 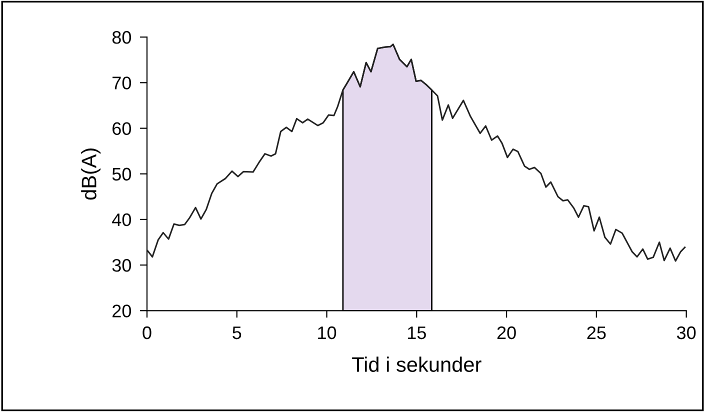 What do you see at coordinates (122, 219) in the screenshot?
I see `y-tick-label: 40` at bounding box center [122, 219].